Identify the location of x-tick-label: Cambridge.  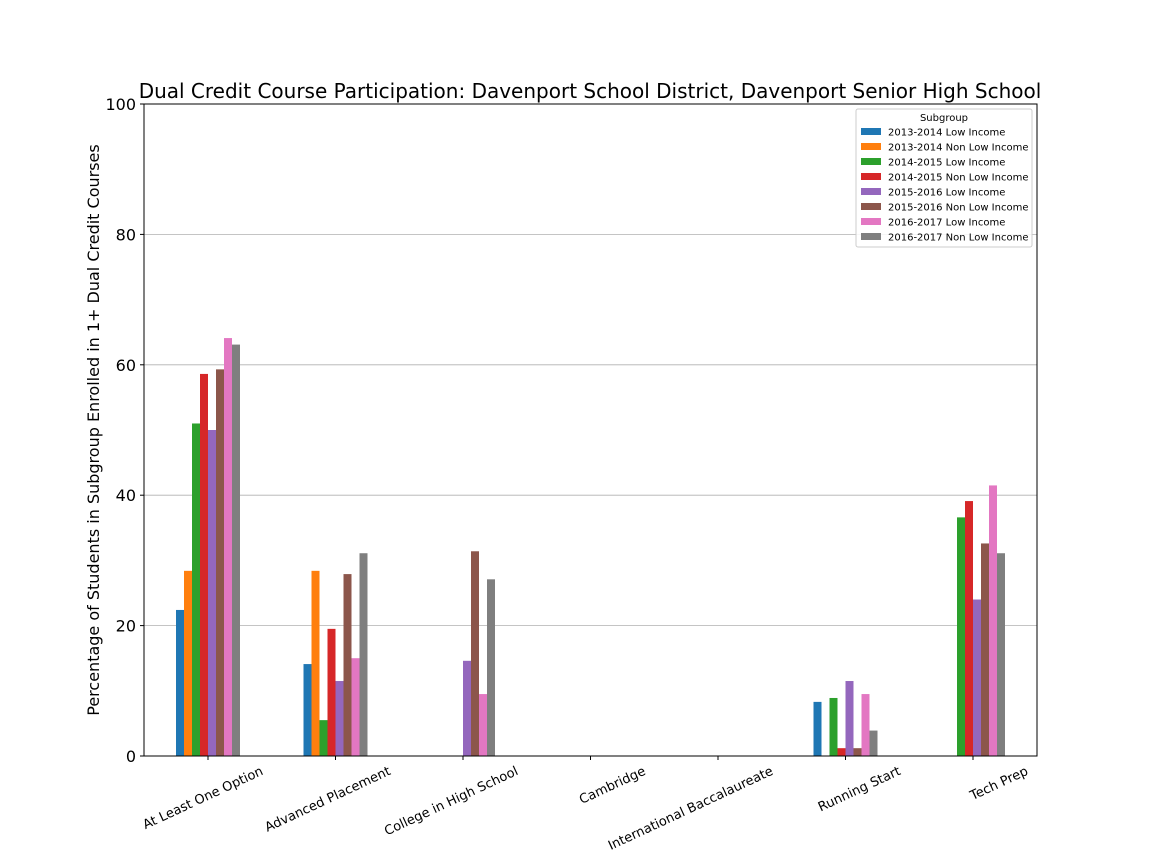
(612, 786).